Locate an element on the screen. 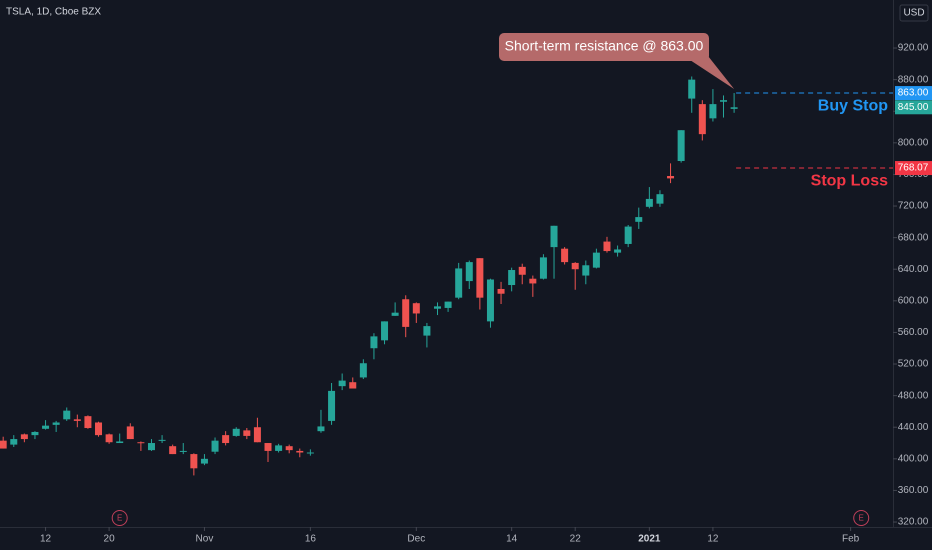 This screenshot has width=932, height=550. x-tick-label: 12 is located at coordinates (46, 539).